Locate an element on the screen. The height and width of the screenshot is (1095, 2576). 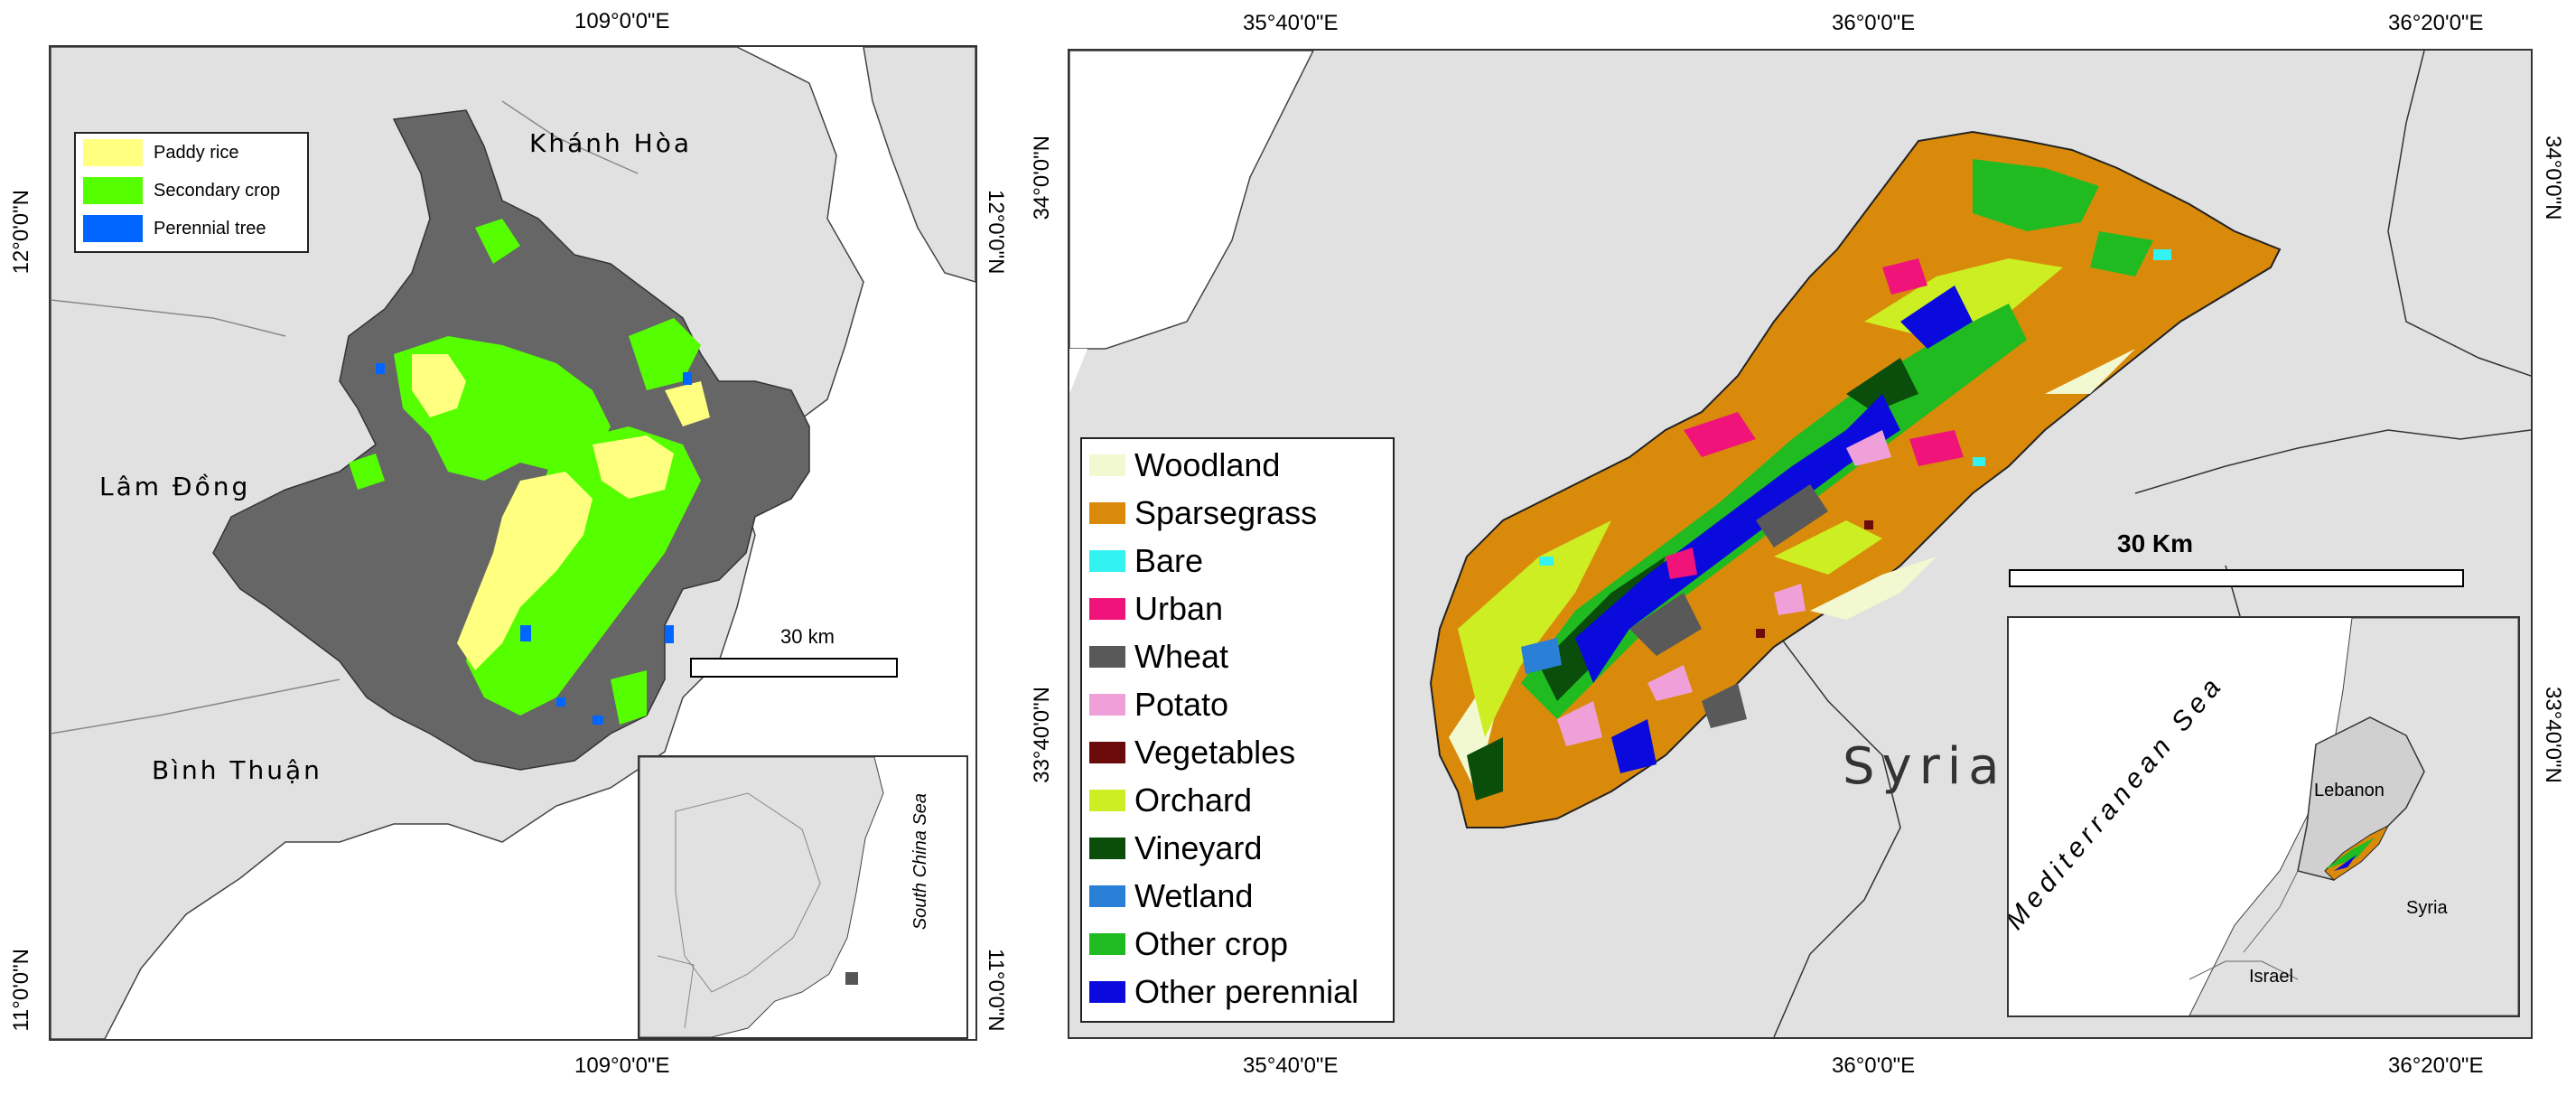
legend-item: Orchard is located at coordinates (1171, 800).